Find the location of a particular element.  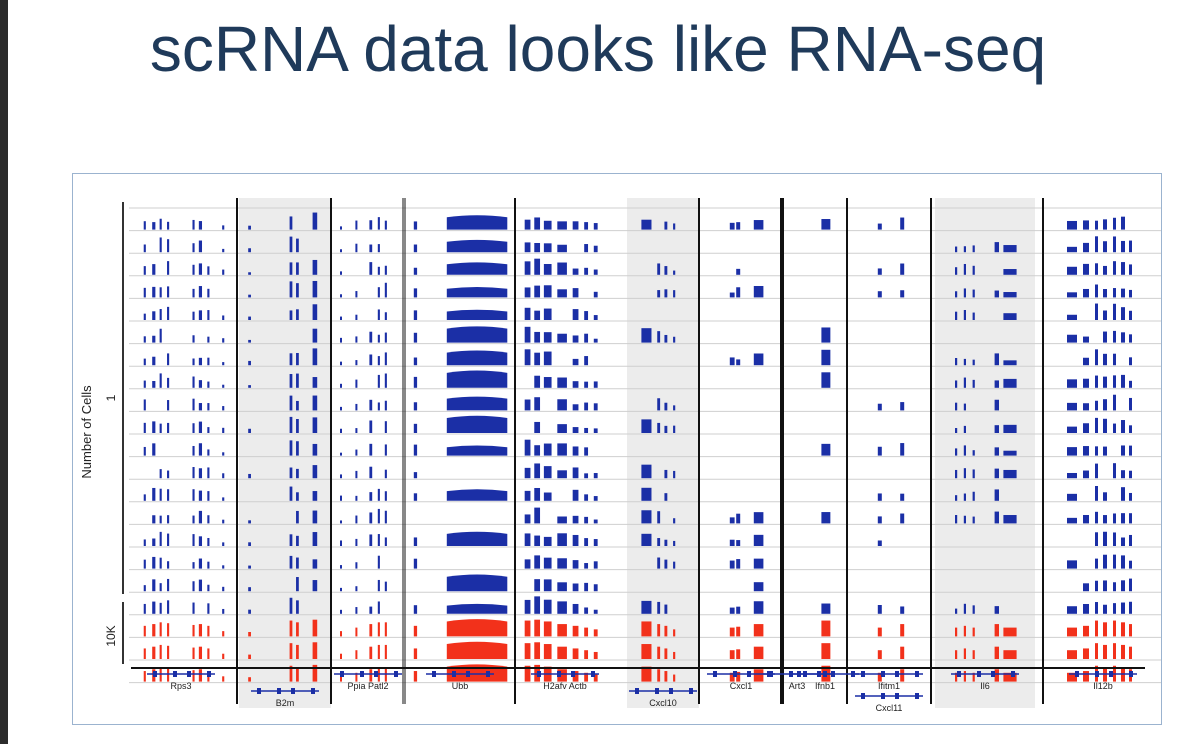

group-label-single: 1 is located at coordinates (111, 397).